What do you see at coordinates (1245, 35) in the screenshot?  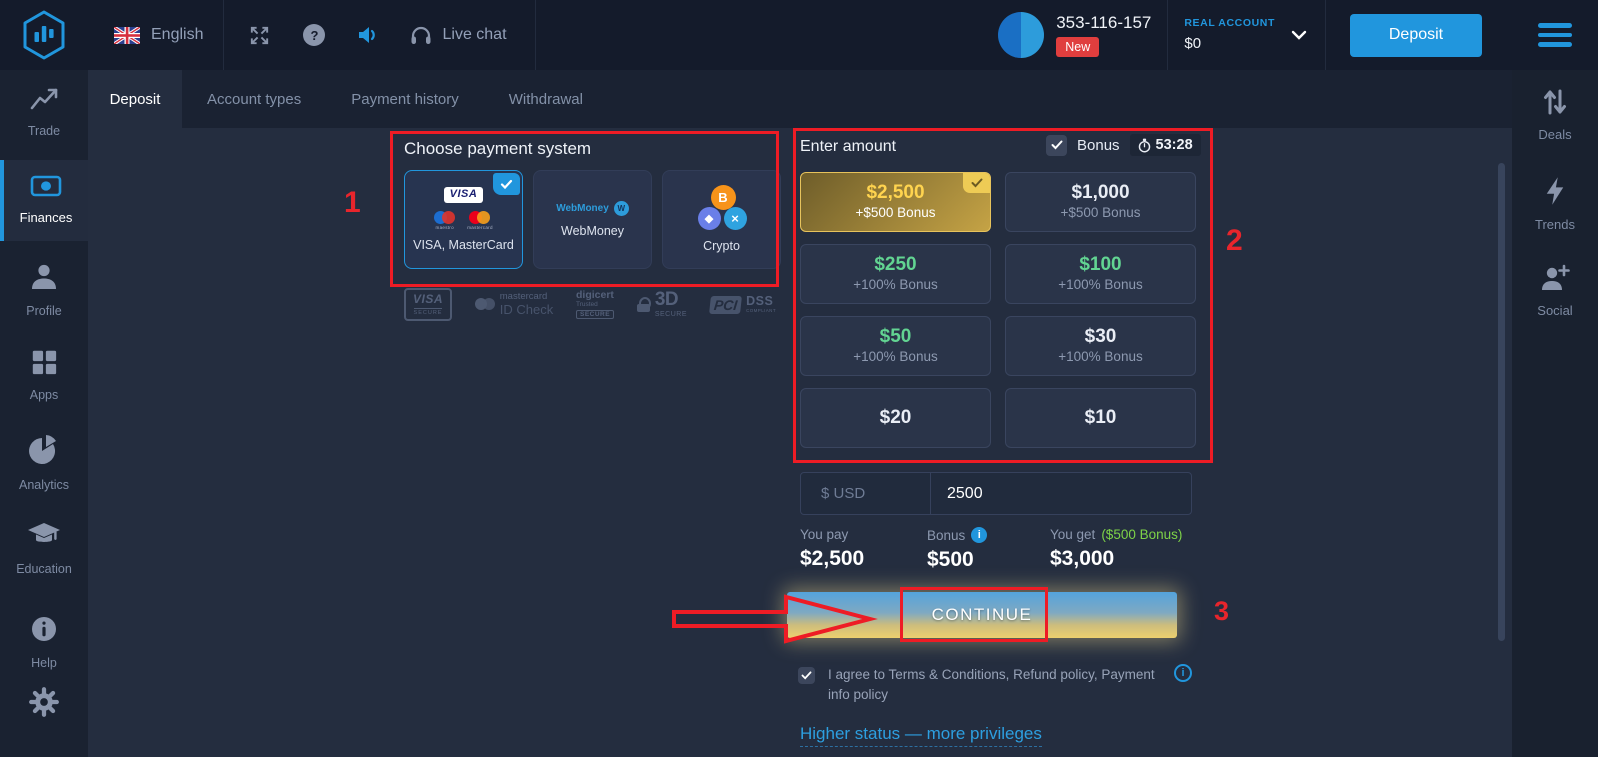 I see `account-switcher: REAL ACCOUNT $0` at bounding box center [1245, 35].